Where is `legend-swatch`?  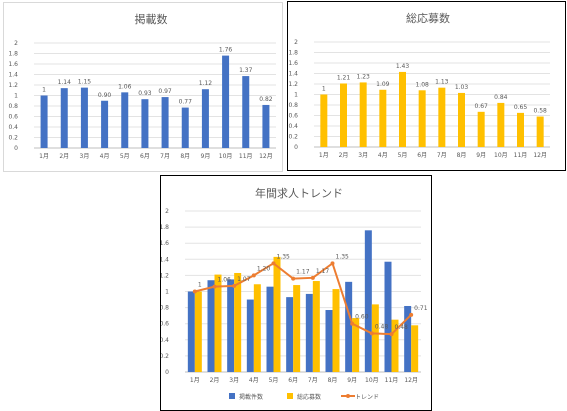 legend-swatch is located at coordinates (232, 396).